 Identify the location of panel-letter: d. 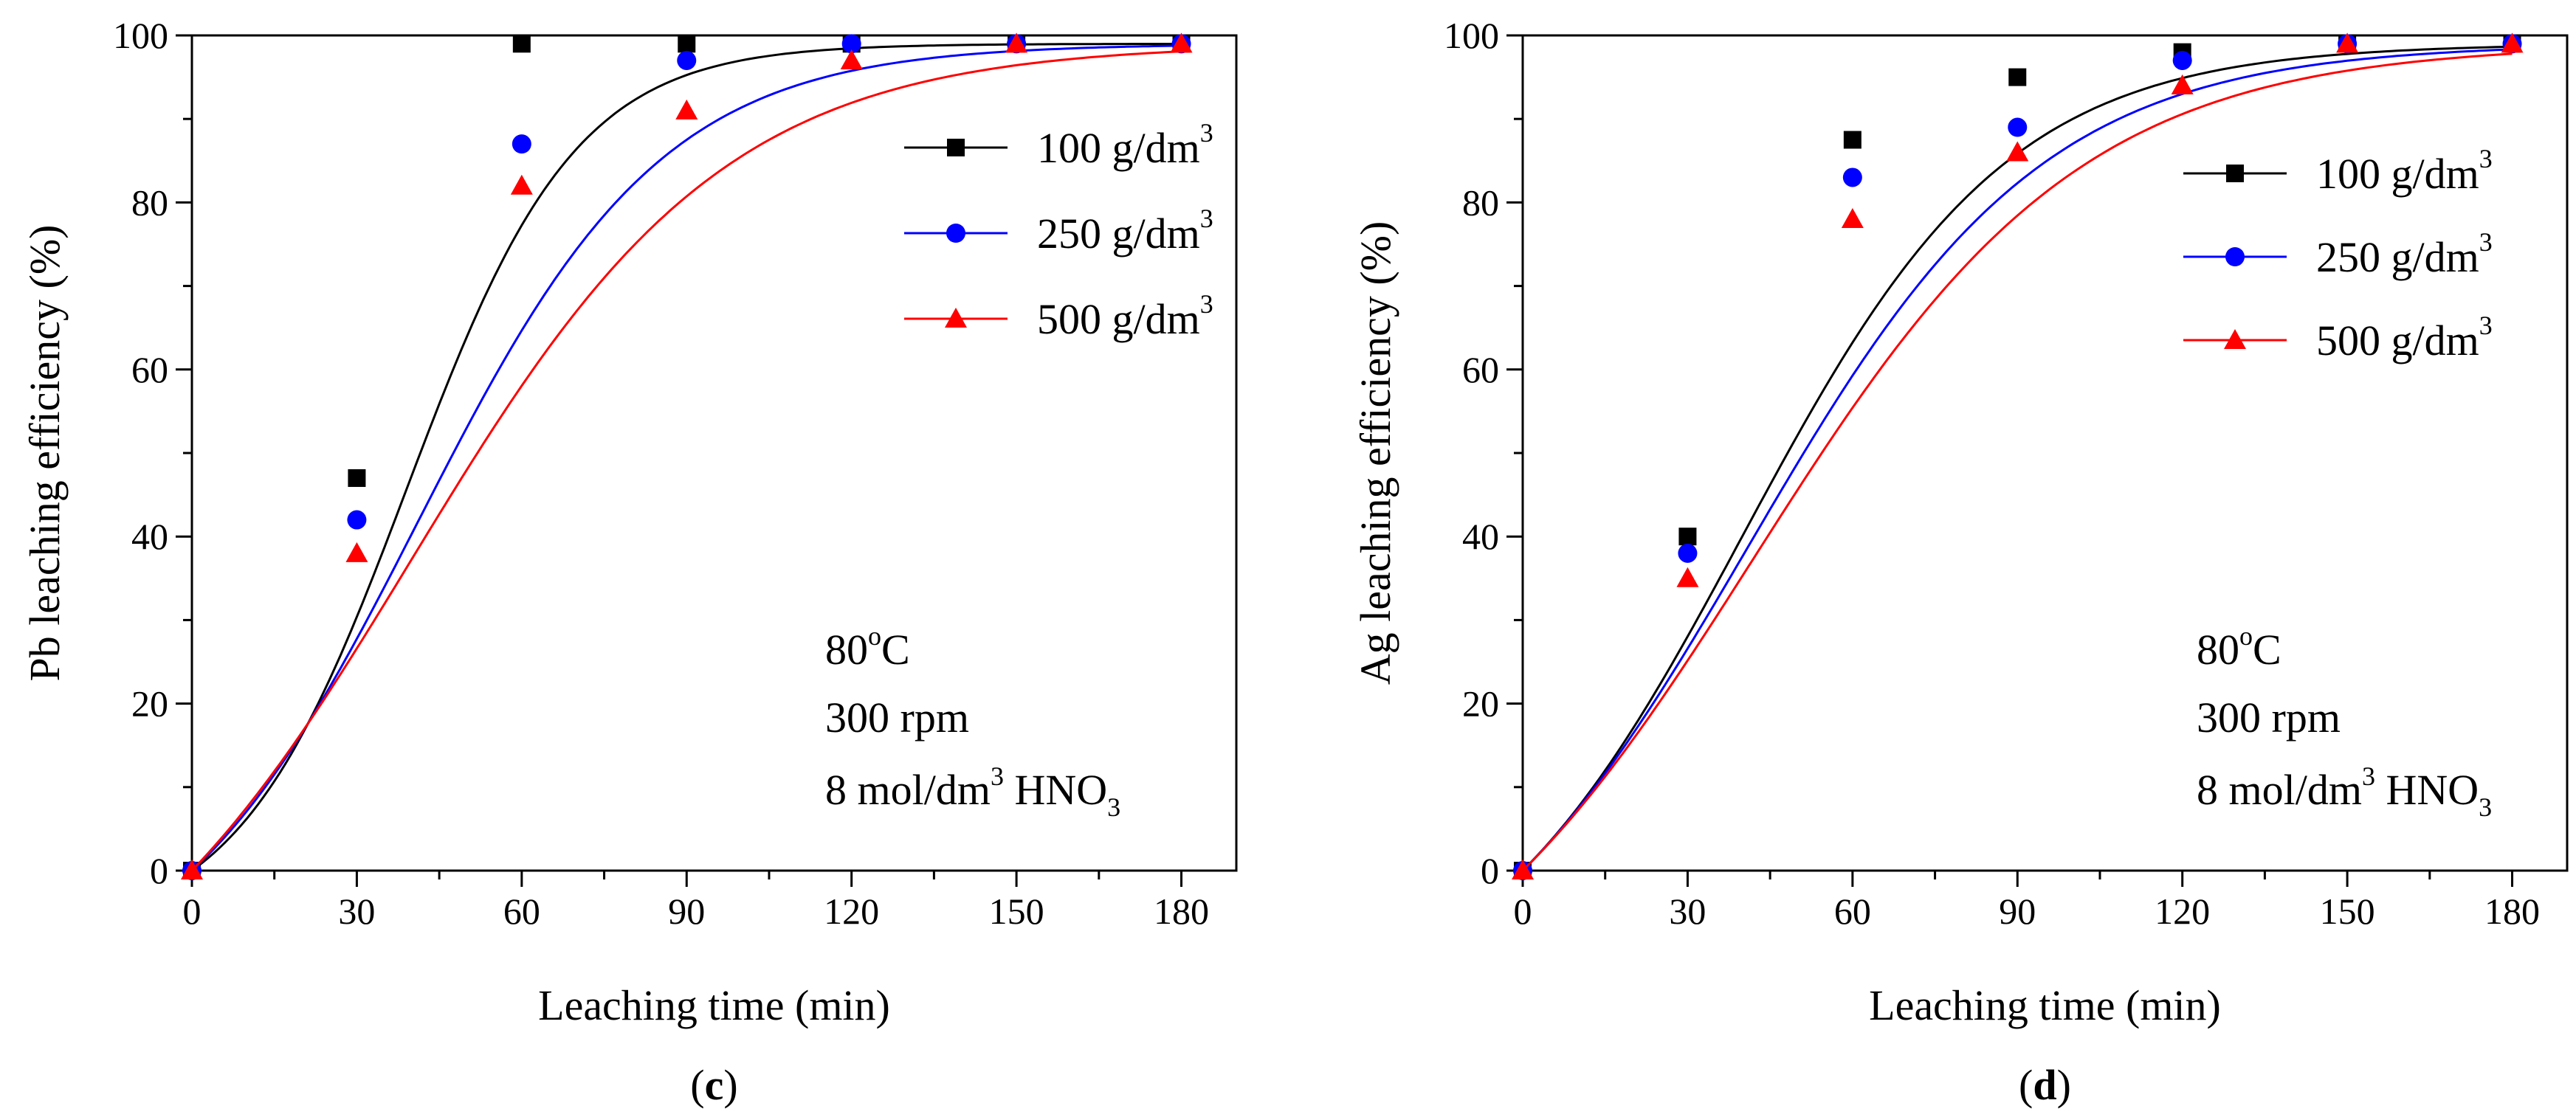
(2045, 1085).